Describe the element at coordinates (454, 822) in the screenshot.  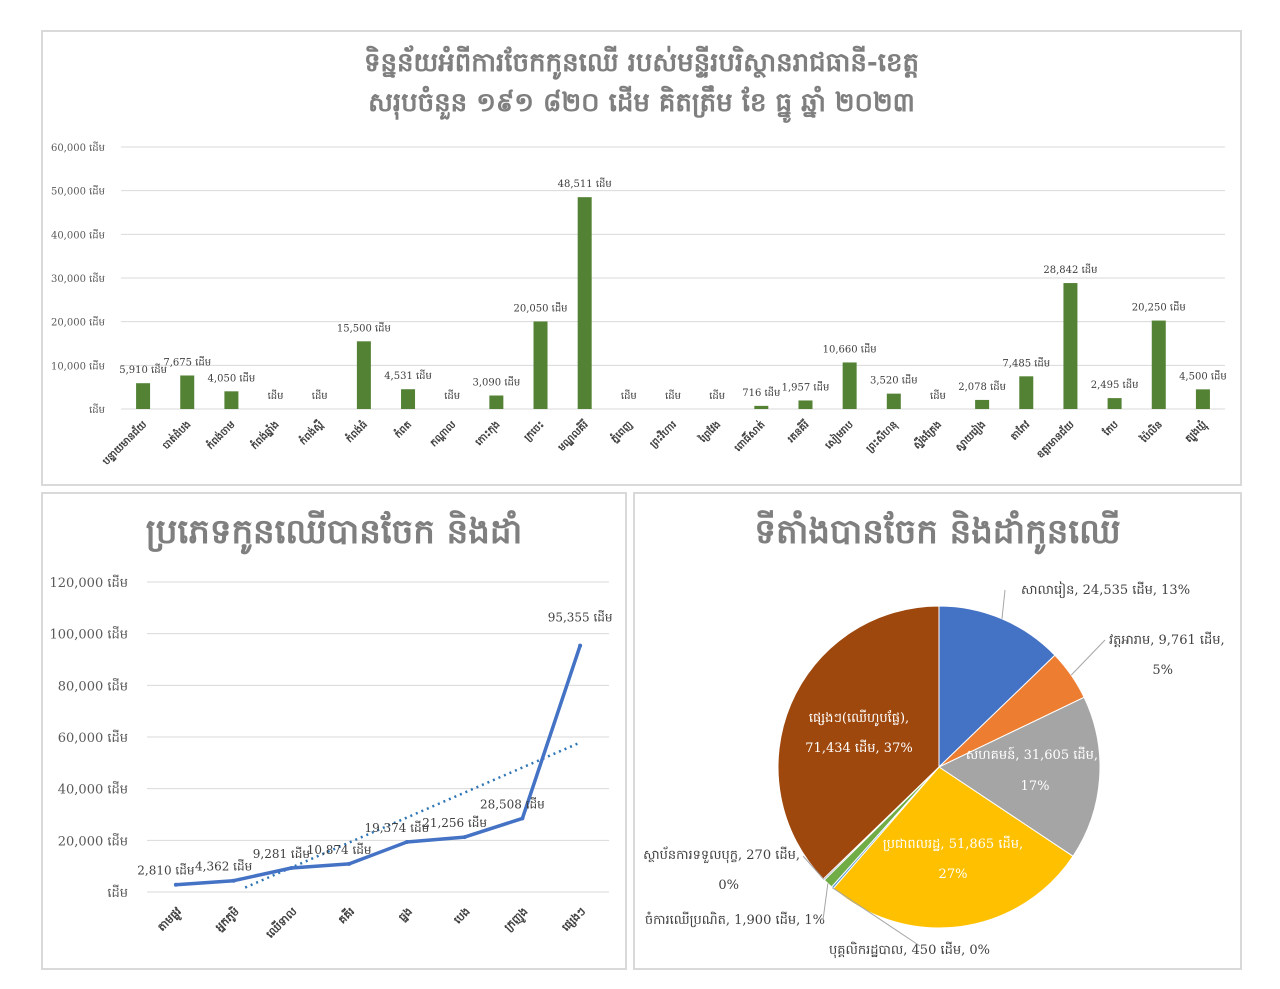
I see `line-data-label: 21,256 ដើម` at that location.